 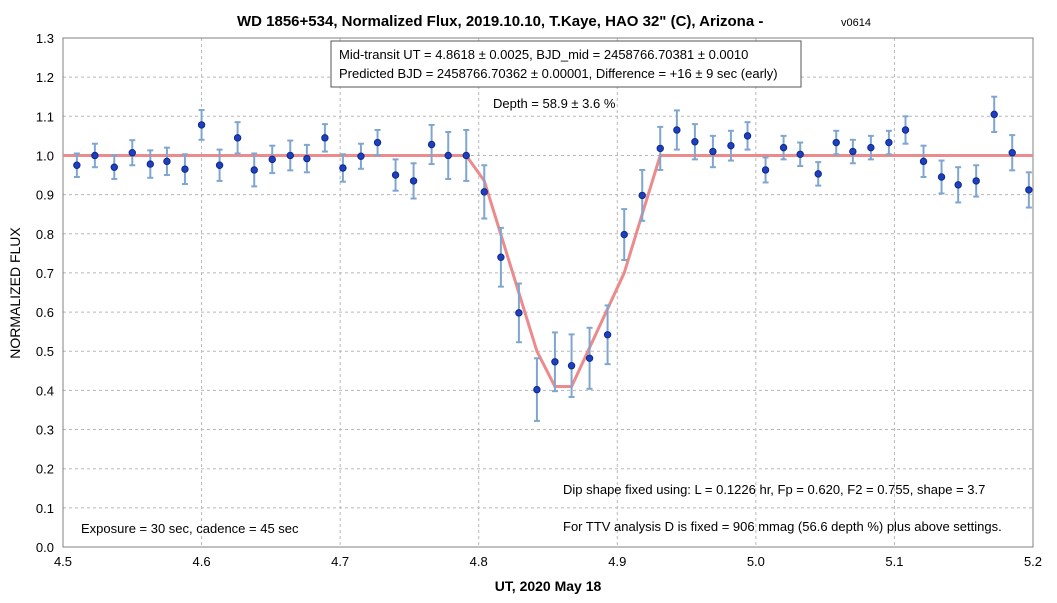 What do you see at coordinates (566, 64) in the screenshot?
I see `mid-transit-box` at bounding box center [566, 64].